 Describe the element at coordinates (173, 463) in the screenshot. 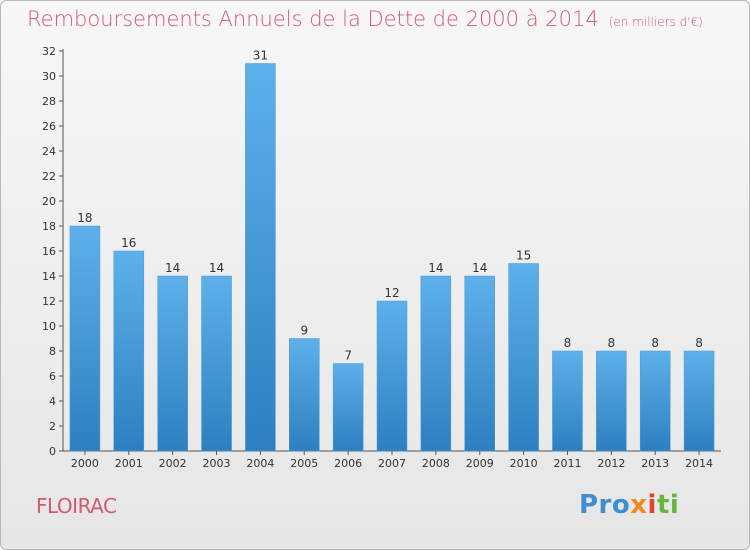

I see `x-tick-label: 2002` at that location.